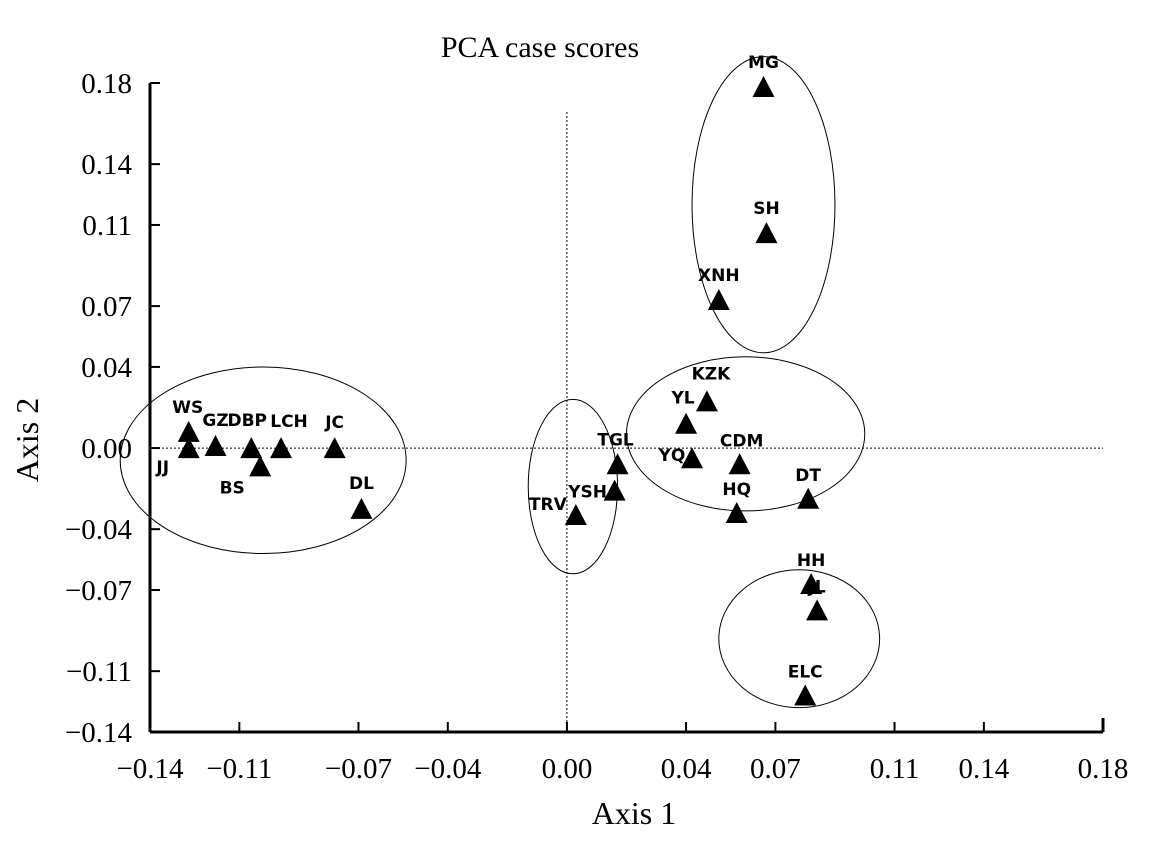 The height and width of the screenshot is (843, 1151). Describe the element at coordinates (361, 508) in the screenshot. I see `point-marker-dl` at that location.